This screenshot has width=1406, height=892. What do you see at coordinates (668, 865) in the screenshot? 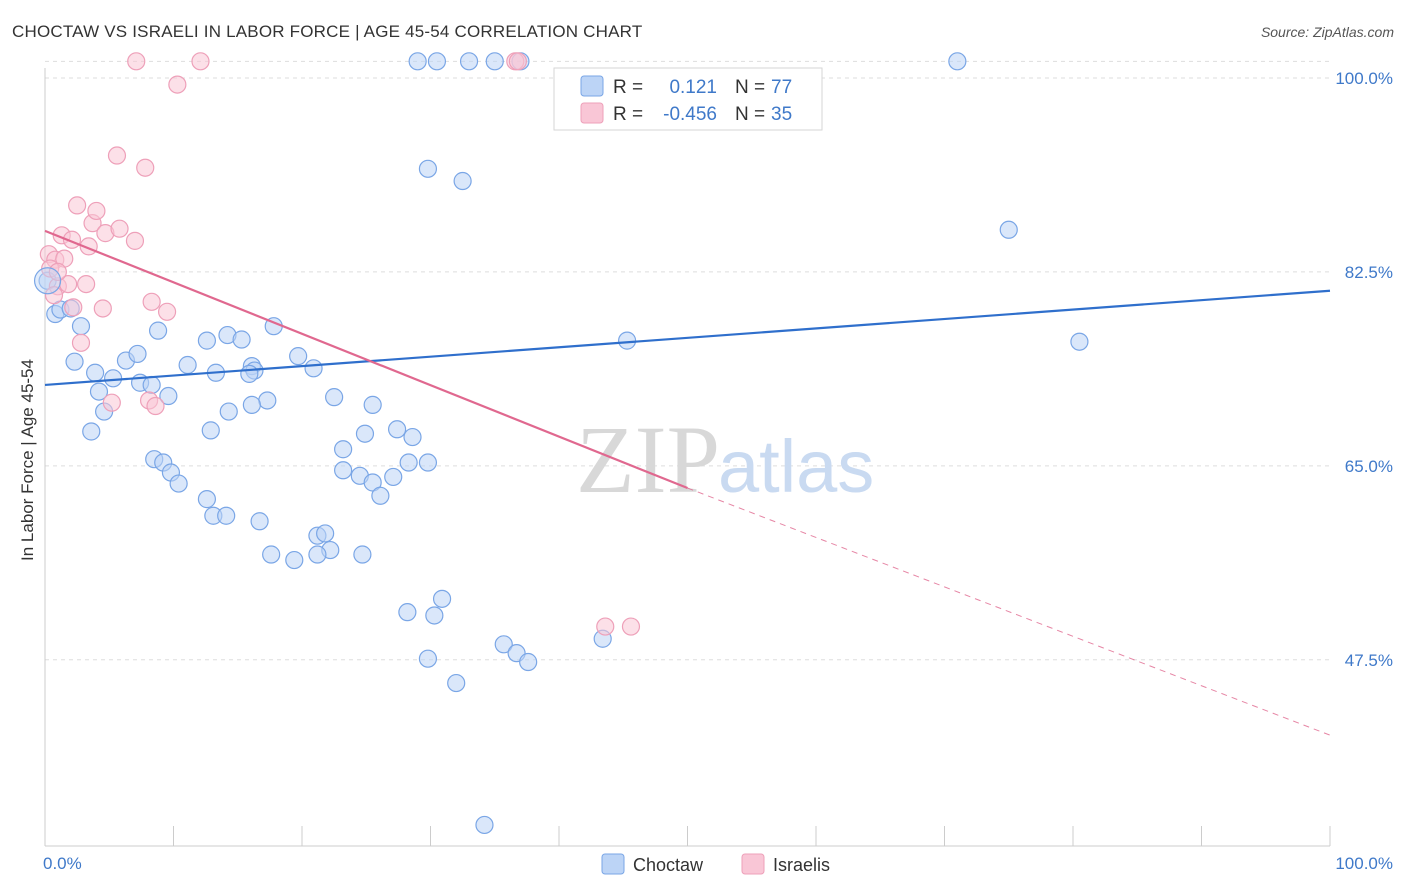
I see `legend-choctaw-label: Choctaw` at bounding box center [668, 865].